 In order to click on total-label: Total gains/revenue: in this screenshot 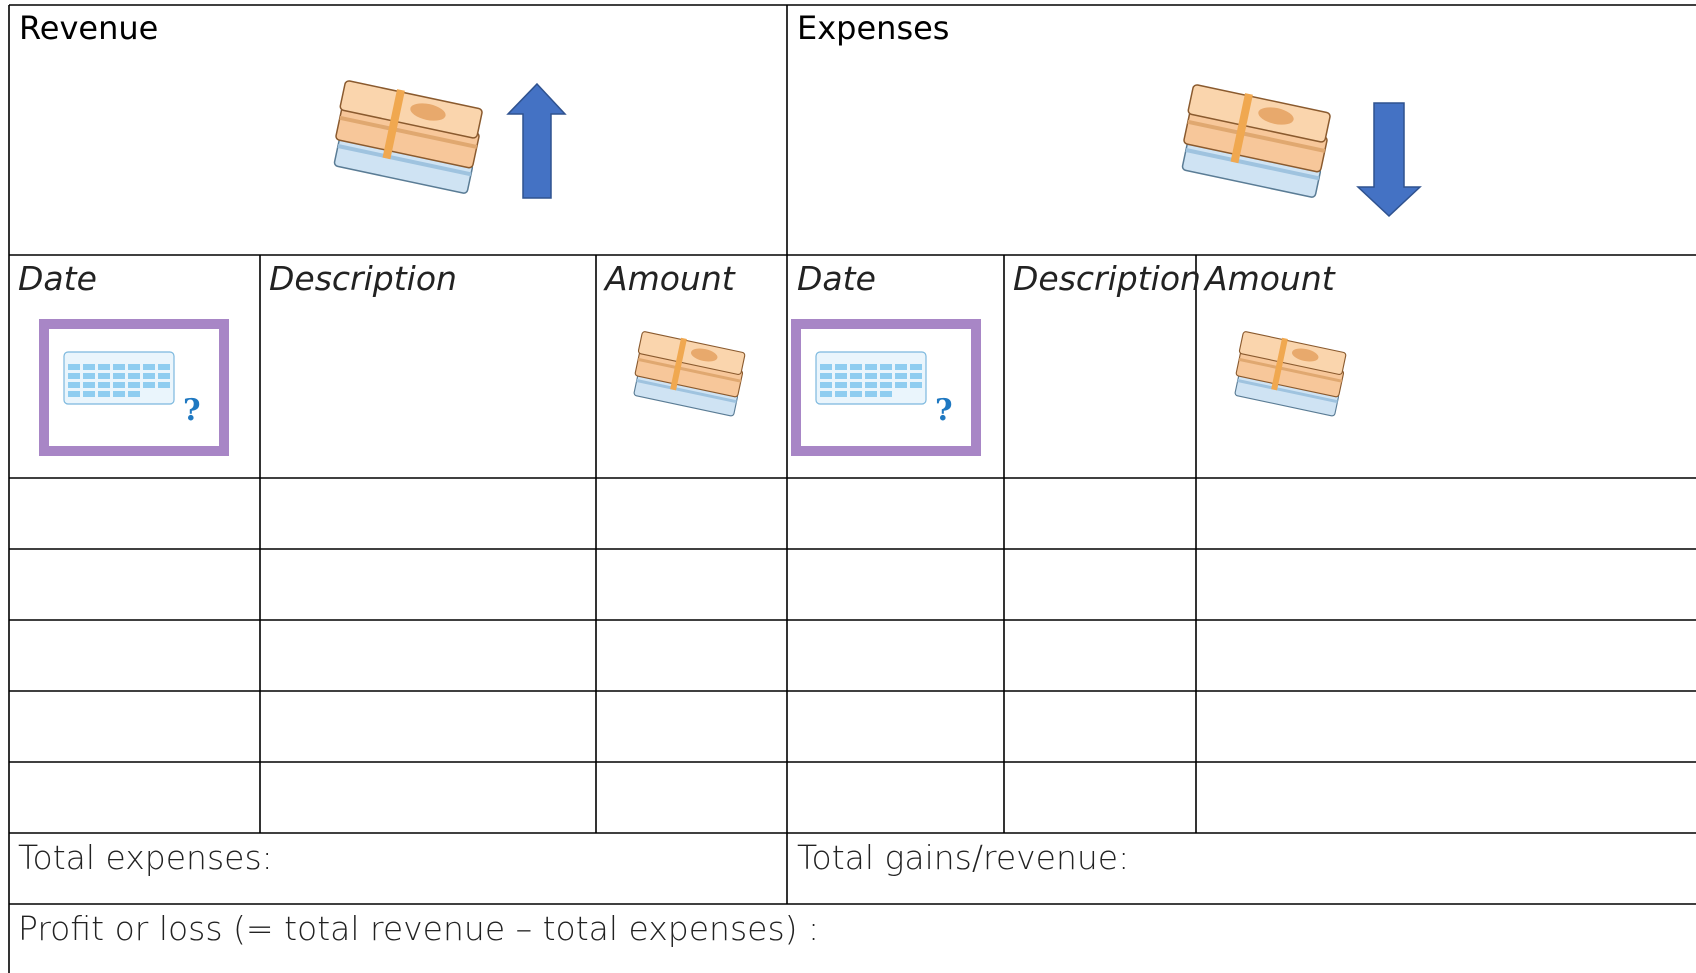, I will do `click(963, 857)`.